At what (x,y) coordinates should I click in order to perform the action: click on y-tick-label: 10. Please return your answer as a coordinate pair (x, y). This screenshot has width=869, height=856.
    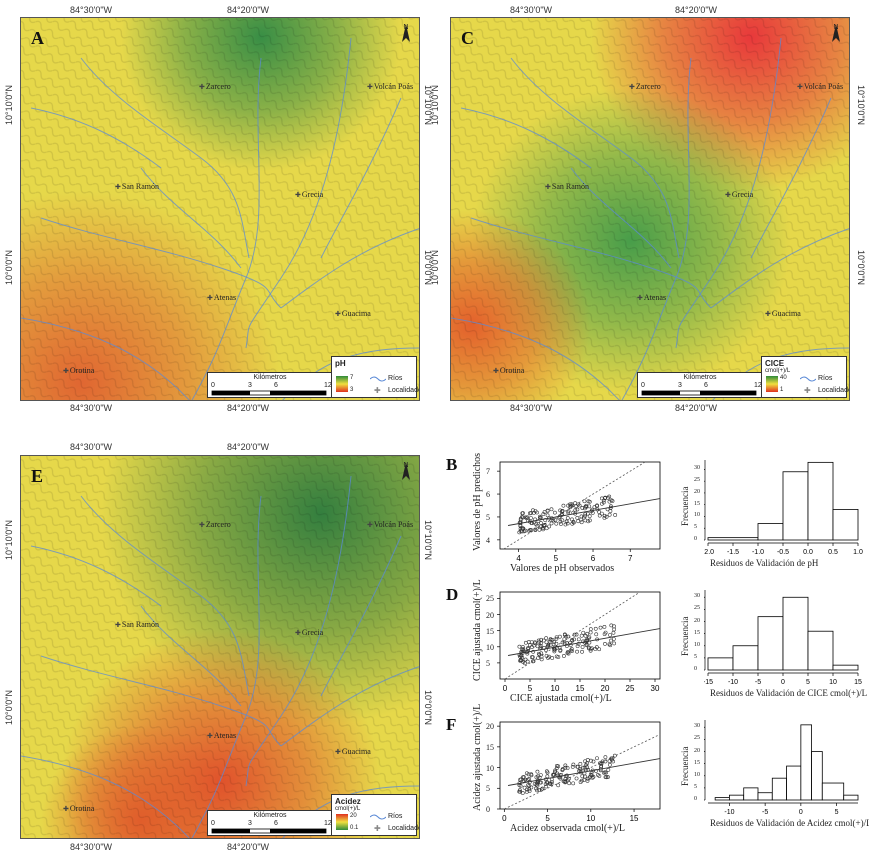
    Looking at the image, I should click on (697, 515).